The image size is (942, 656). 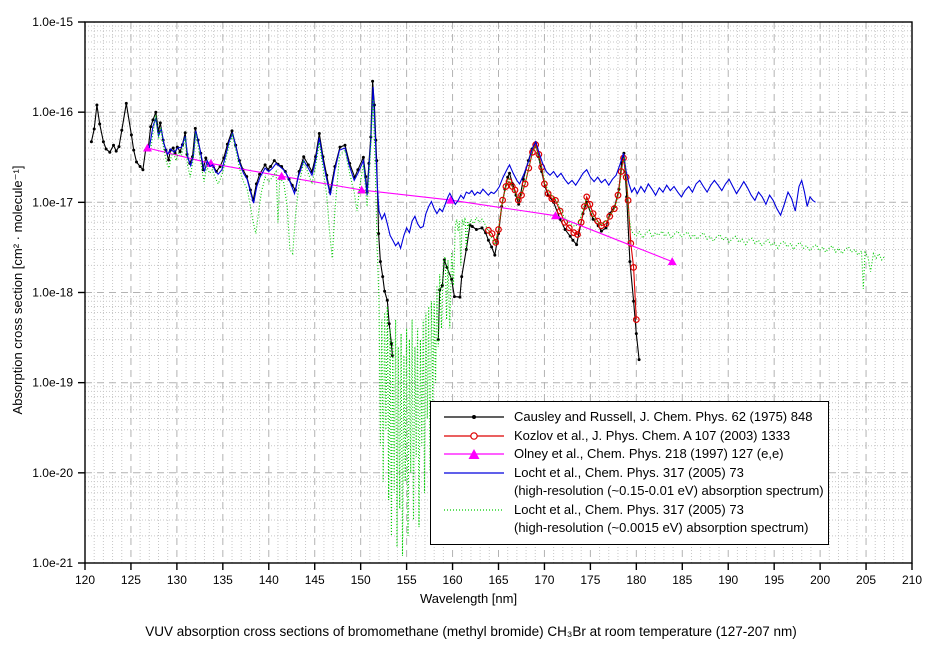 I want to click on series-olney, so click(x=410, y=204).